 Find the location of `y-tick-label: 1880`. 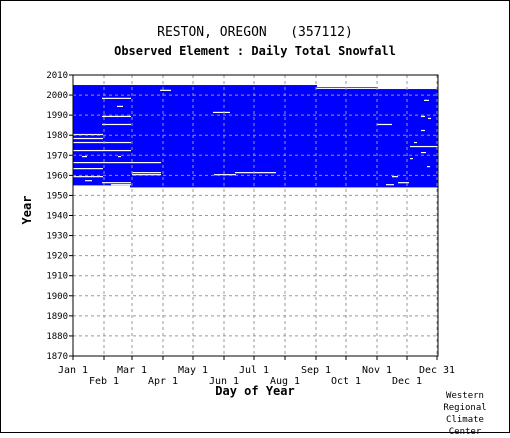

y-tick-label: 1880 is located at coordinates (57, 337).